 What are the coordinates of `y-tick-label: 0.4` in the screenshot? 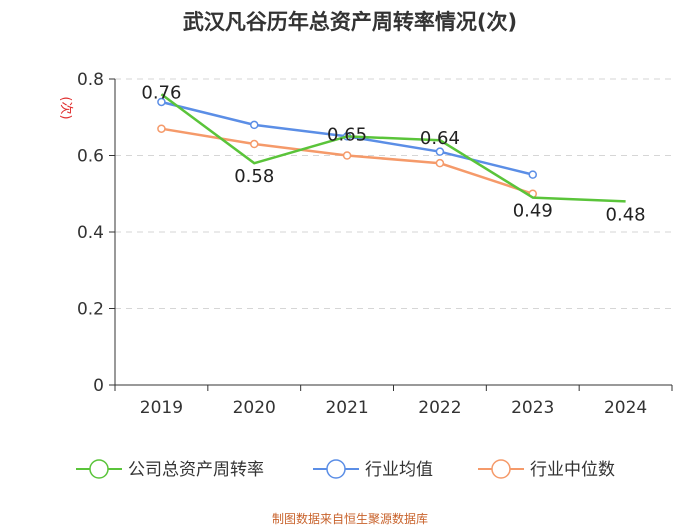 It's located at (90, 233).